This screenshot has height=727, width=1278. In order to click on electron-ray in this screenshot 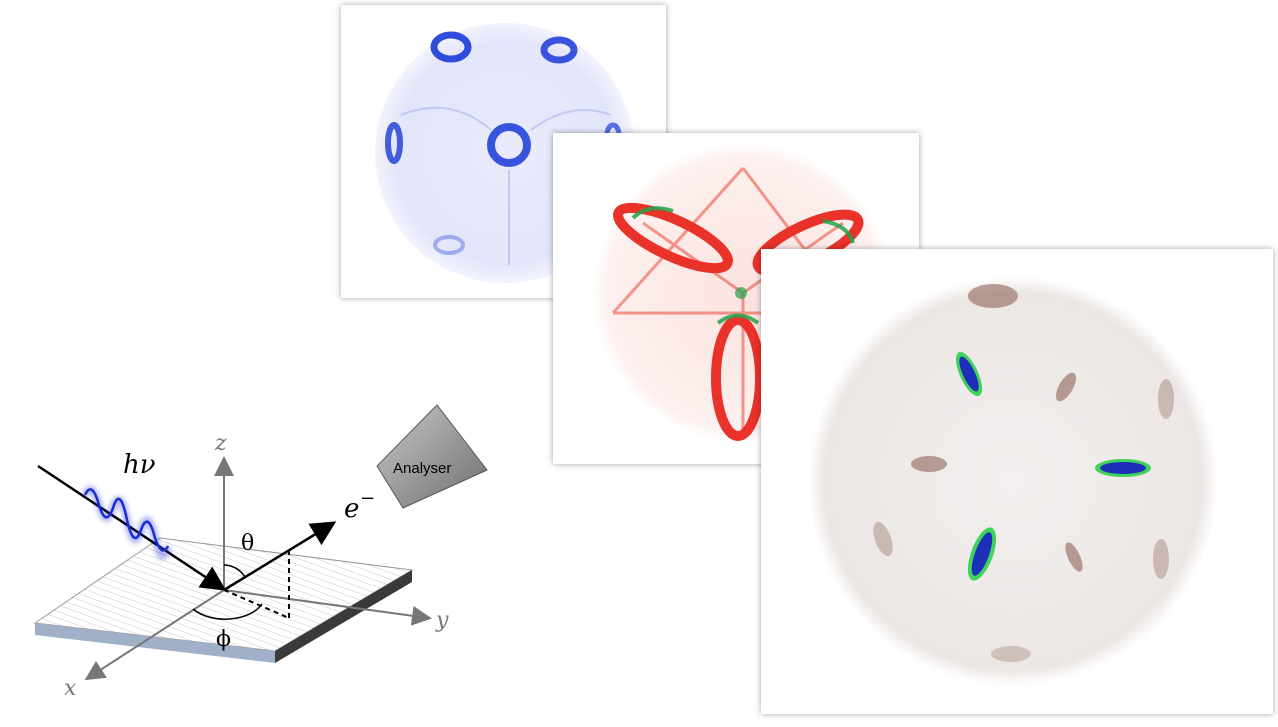, I will do `click(280, 556)`.